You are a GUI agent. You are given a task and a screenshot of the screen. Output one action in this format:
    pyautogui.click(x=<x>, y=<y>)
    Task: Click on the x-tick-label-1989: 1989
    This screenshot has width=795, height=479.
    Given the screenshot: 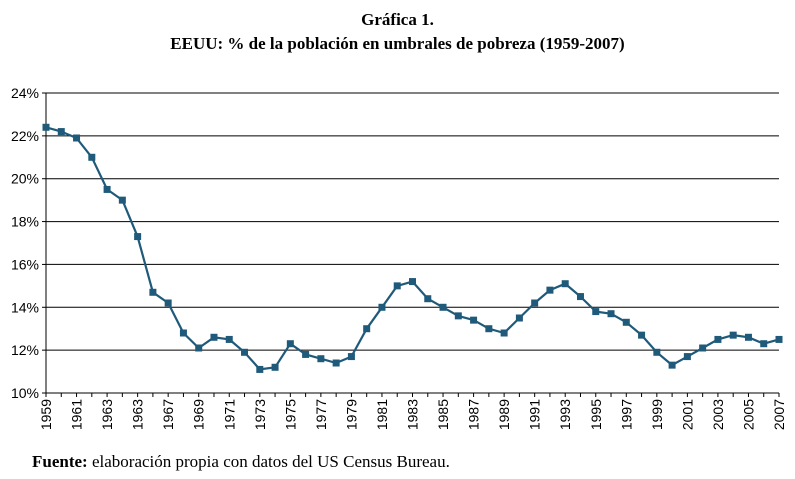 What is the action you would take?
    pyautogui.click(x=504, y=414)
    